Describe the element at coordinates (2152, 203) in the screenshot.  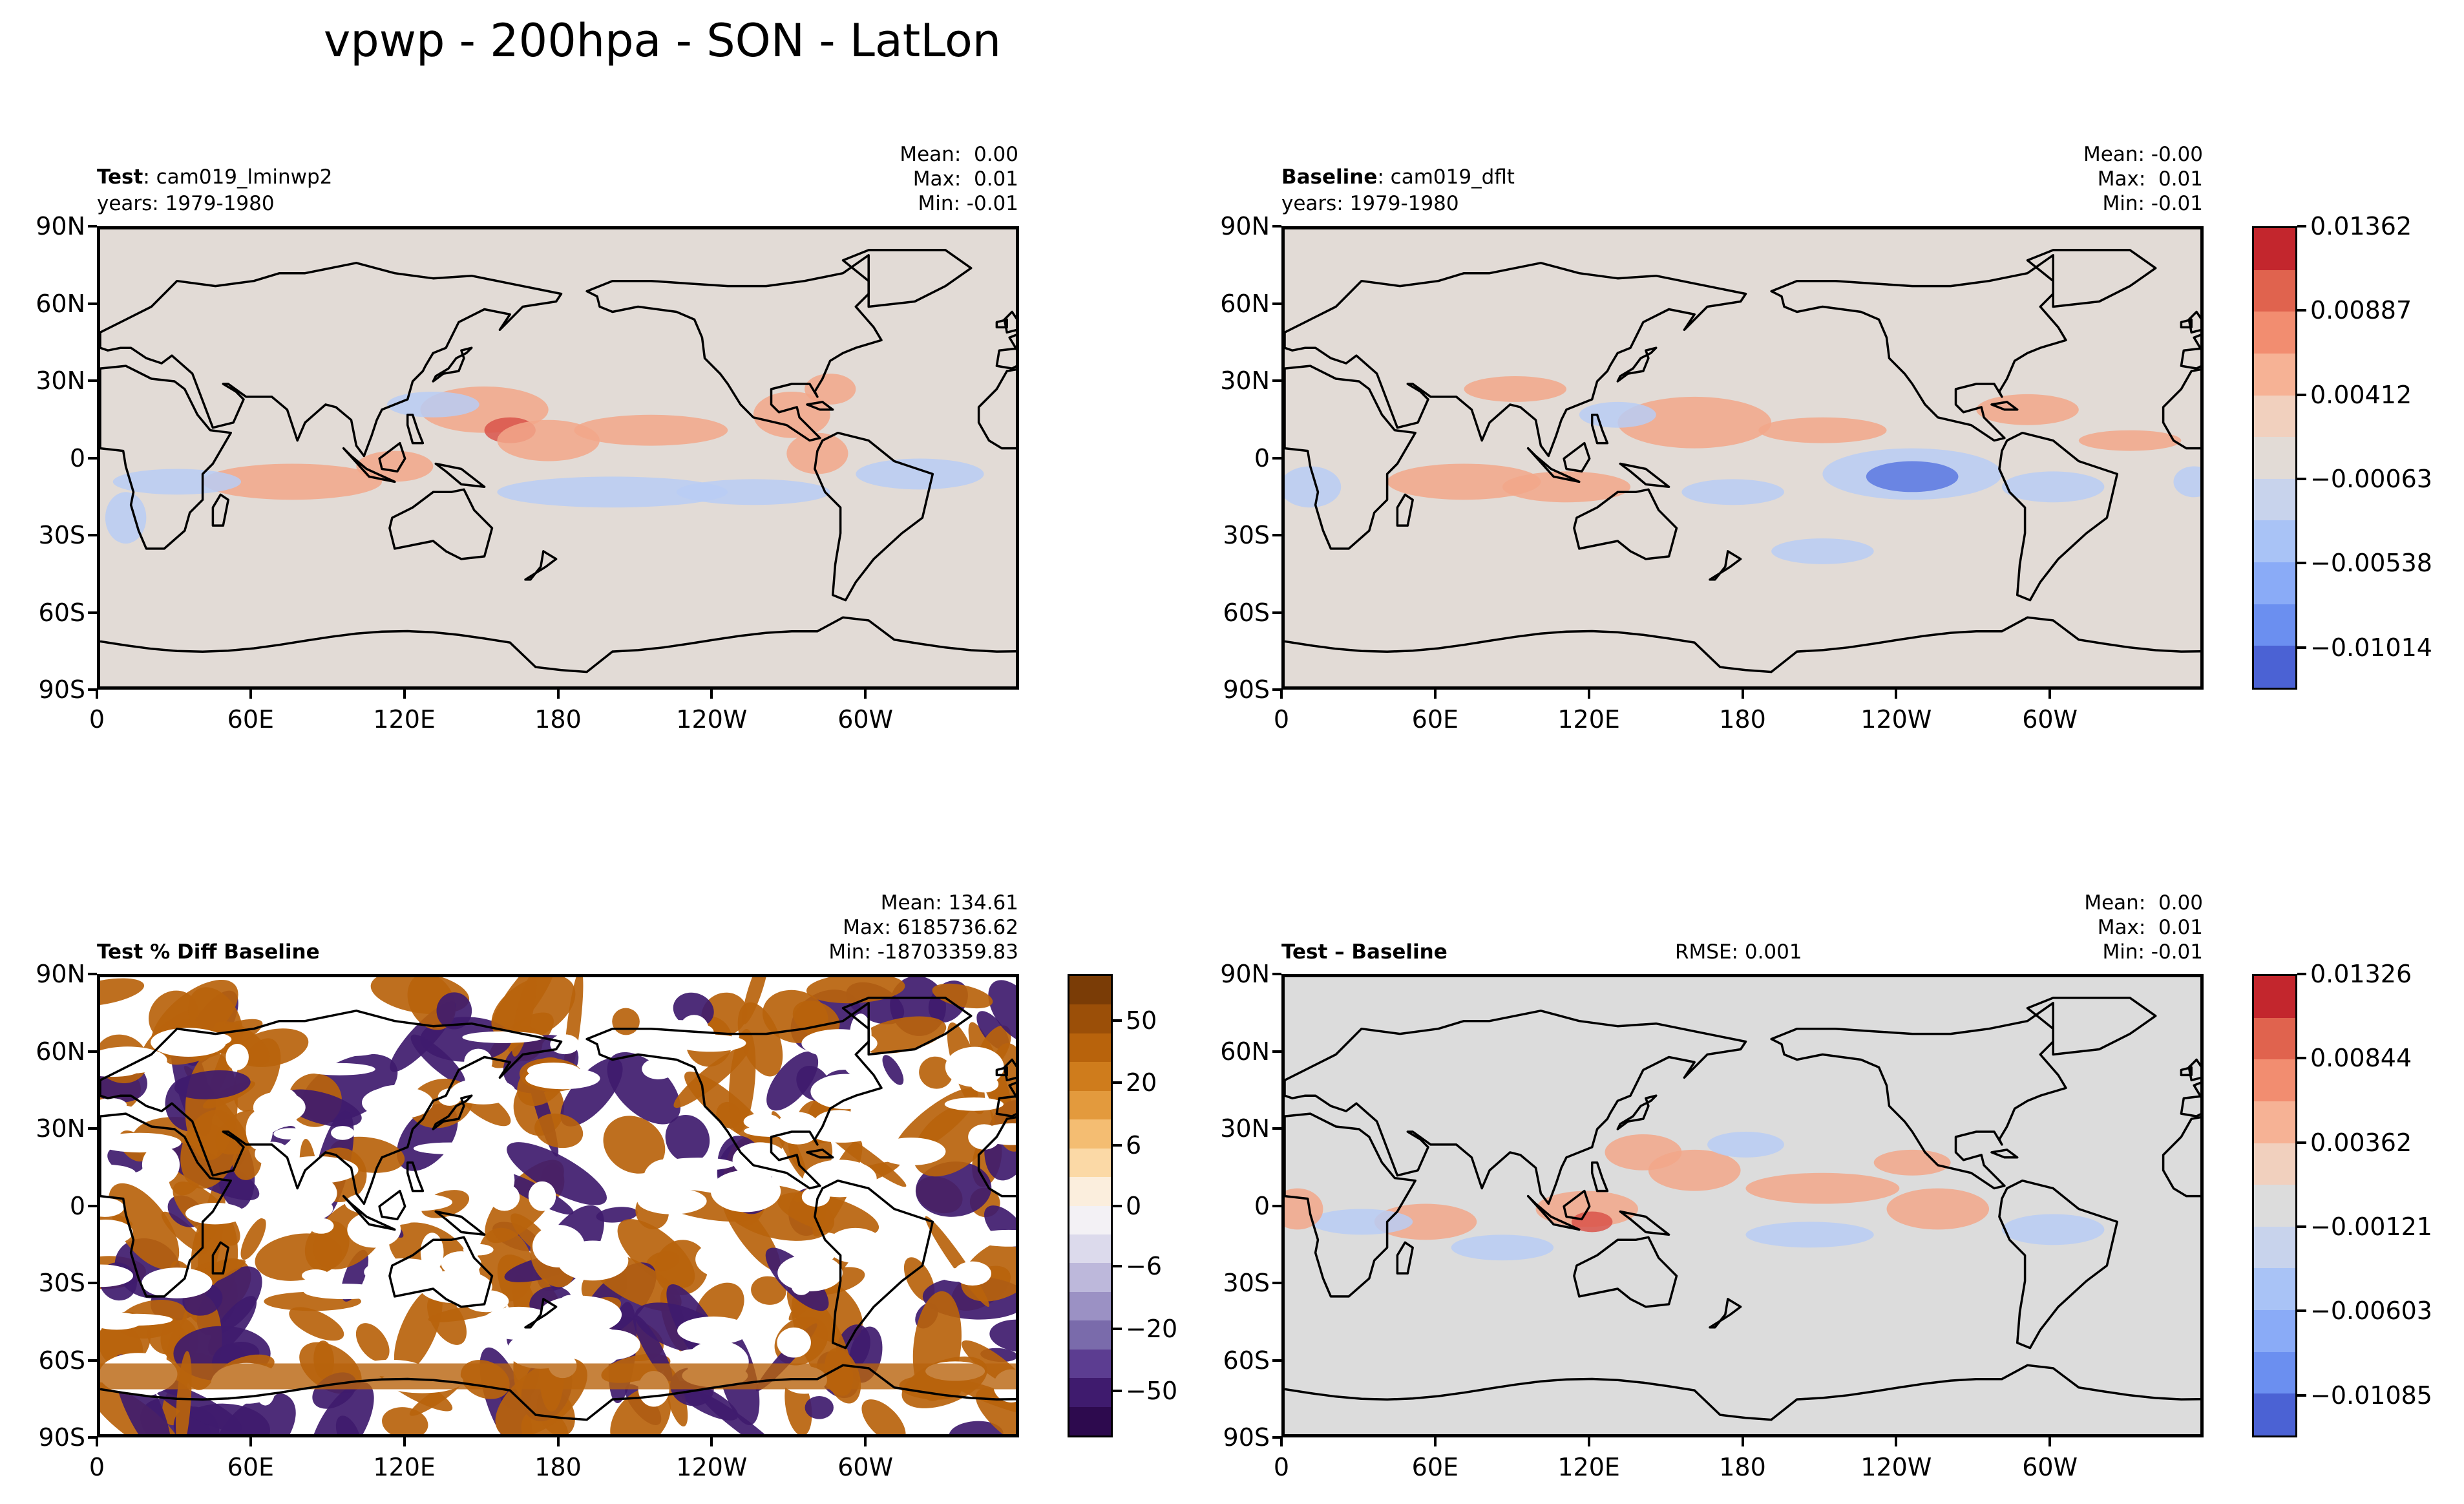
I see `baseline-stat-line: Min: -0.01` at that location.